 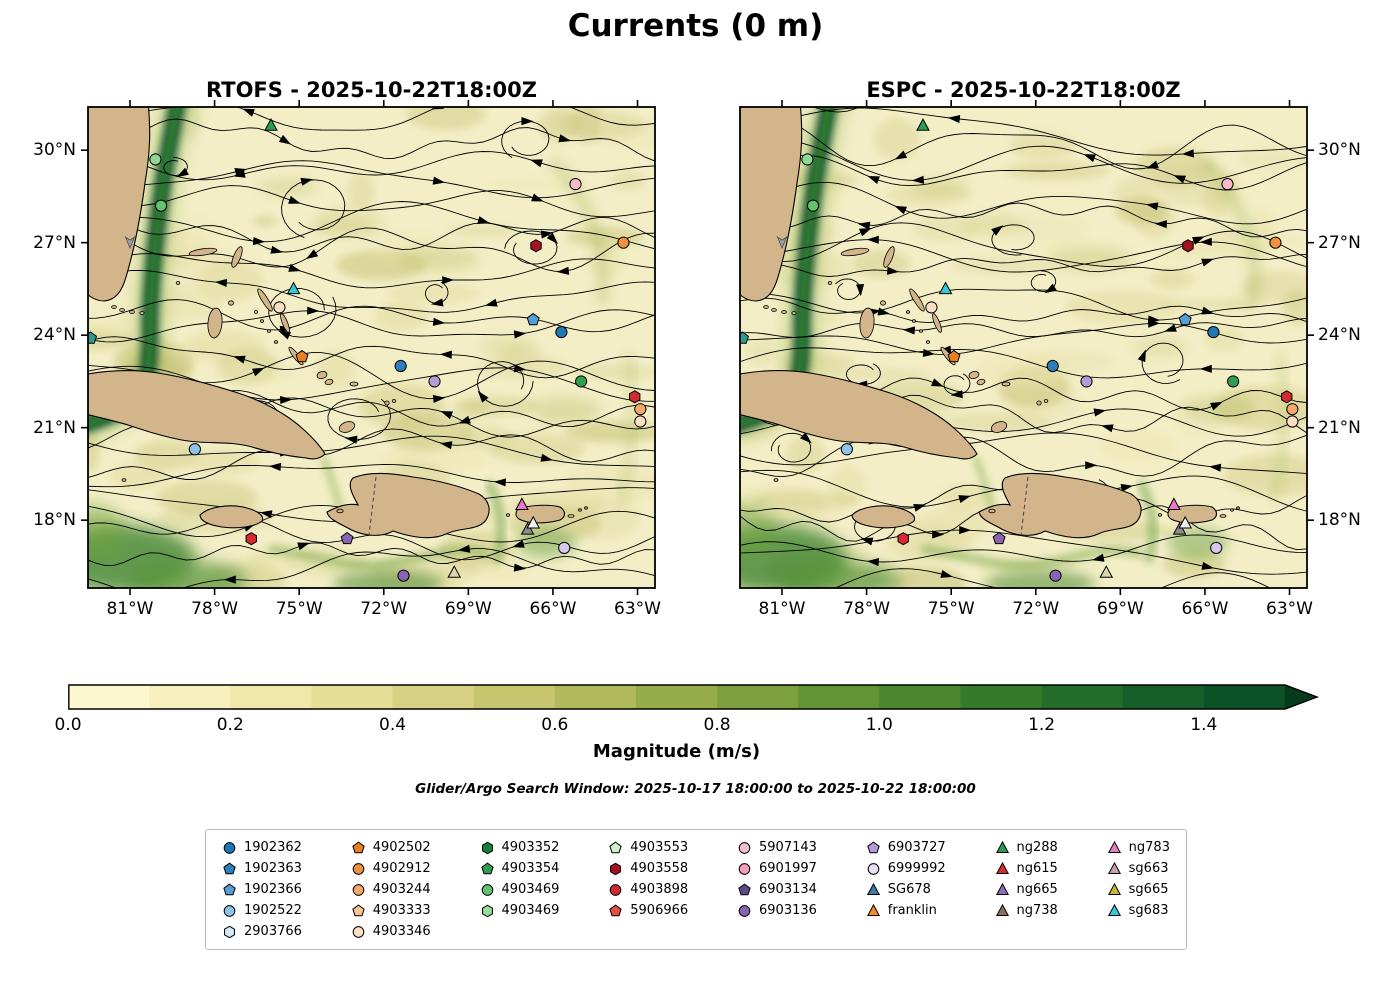 What do you see at coordinates (273, 931) in the screenshot?
I see `legend-label: 2903766` at bounding box center [273, 931].